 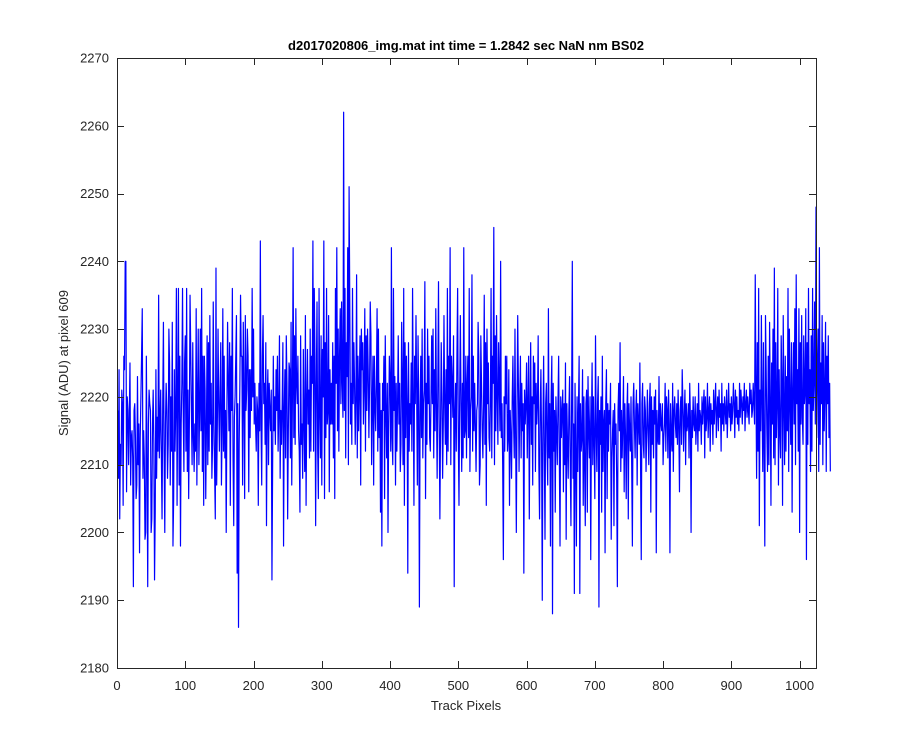 What do you see at coordinates (116, 685) in the screenshot?
I see `x-tick-label: 0` at bounding box center [116, 685].